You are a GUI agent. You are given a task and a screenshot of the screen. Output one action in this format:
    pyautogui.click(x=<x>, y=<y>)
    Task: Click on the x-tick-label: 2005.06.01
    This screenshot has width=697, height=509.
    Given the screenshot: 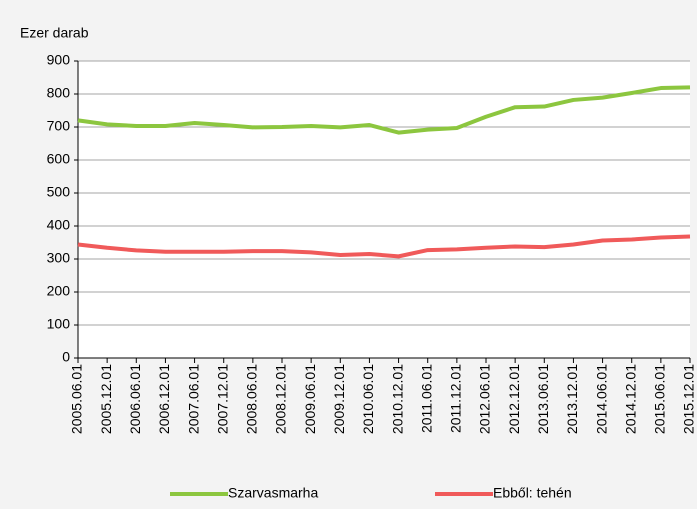 What is the action you would take?
    pyautogui.click(x=77, y=399)
    